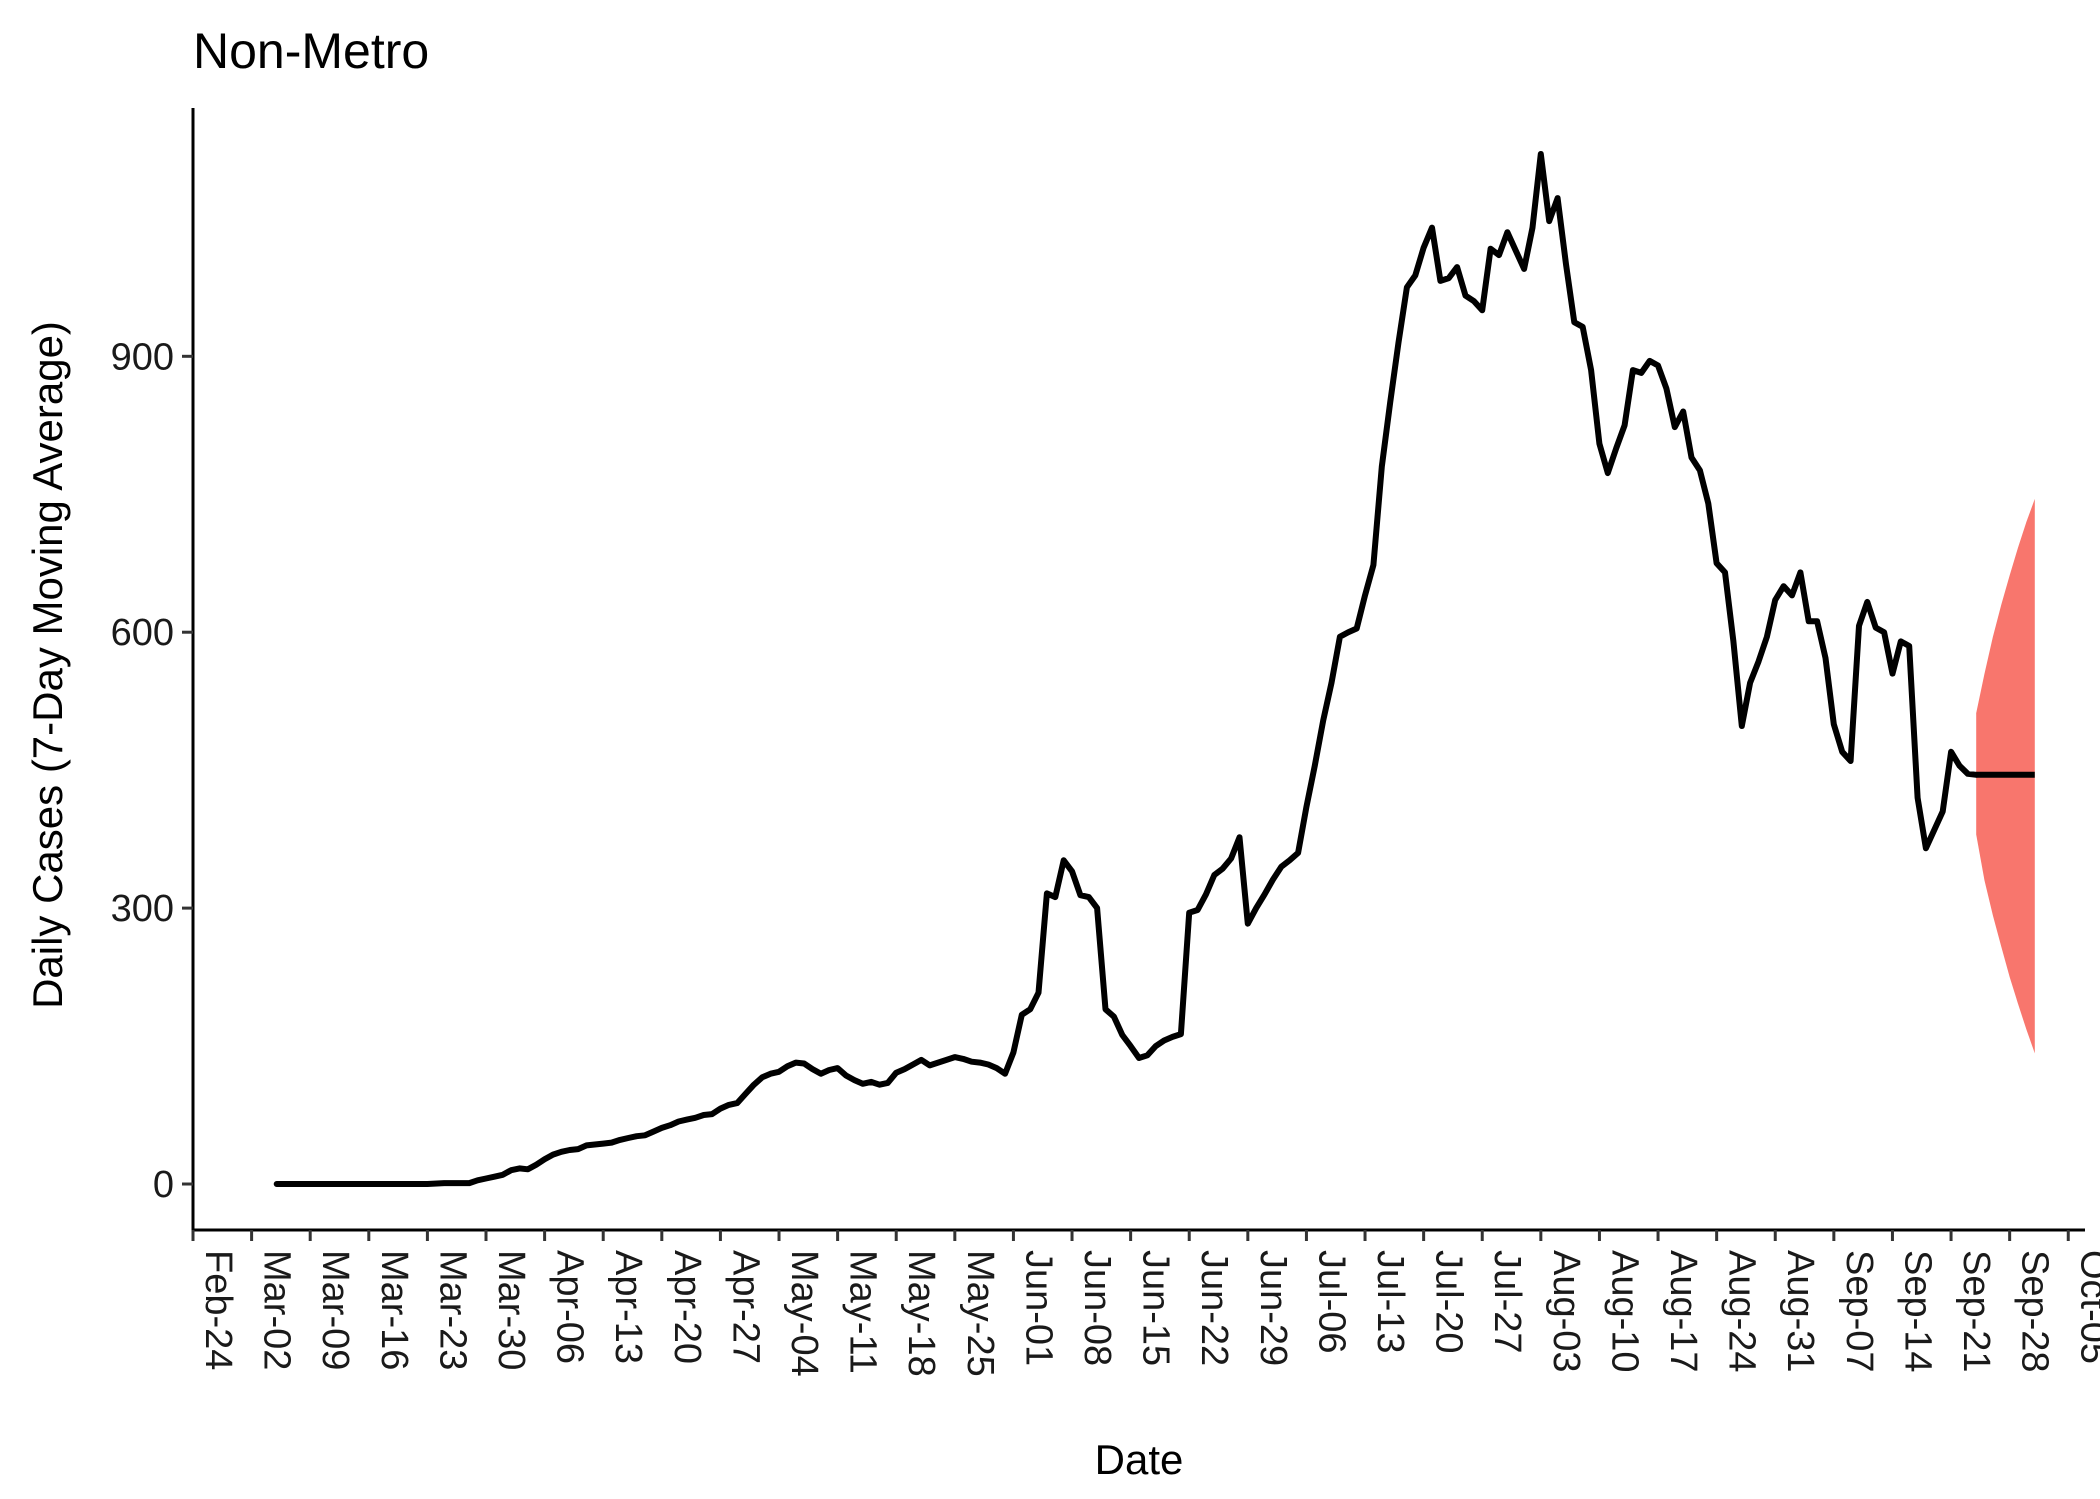 Image resolution: width=2100 pixels, height=1499 pixels. Describe the element at coordinates (1507, 1302) in the screenshot. I see `x-tick-label: Jul-27` at that location.